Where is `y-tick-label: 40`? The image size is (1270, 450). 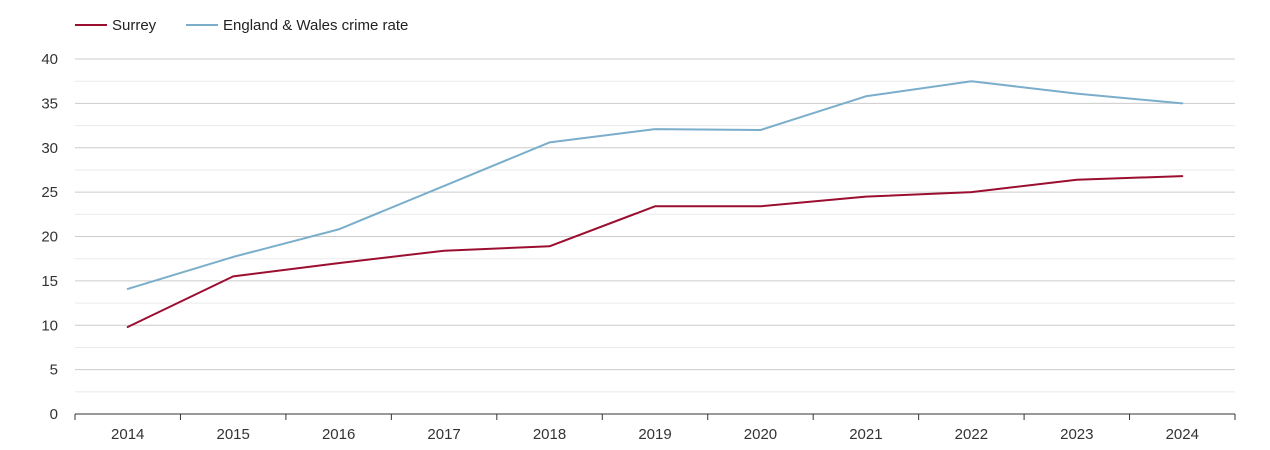 y-tick-label: 40 is located at coordinates (49, 59).